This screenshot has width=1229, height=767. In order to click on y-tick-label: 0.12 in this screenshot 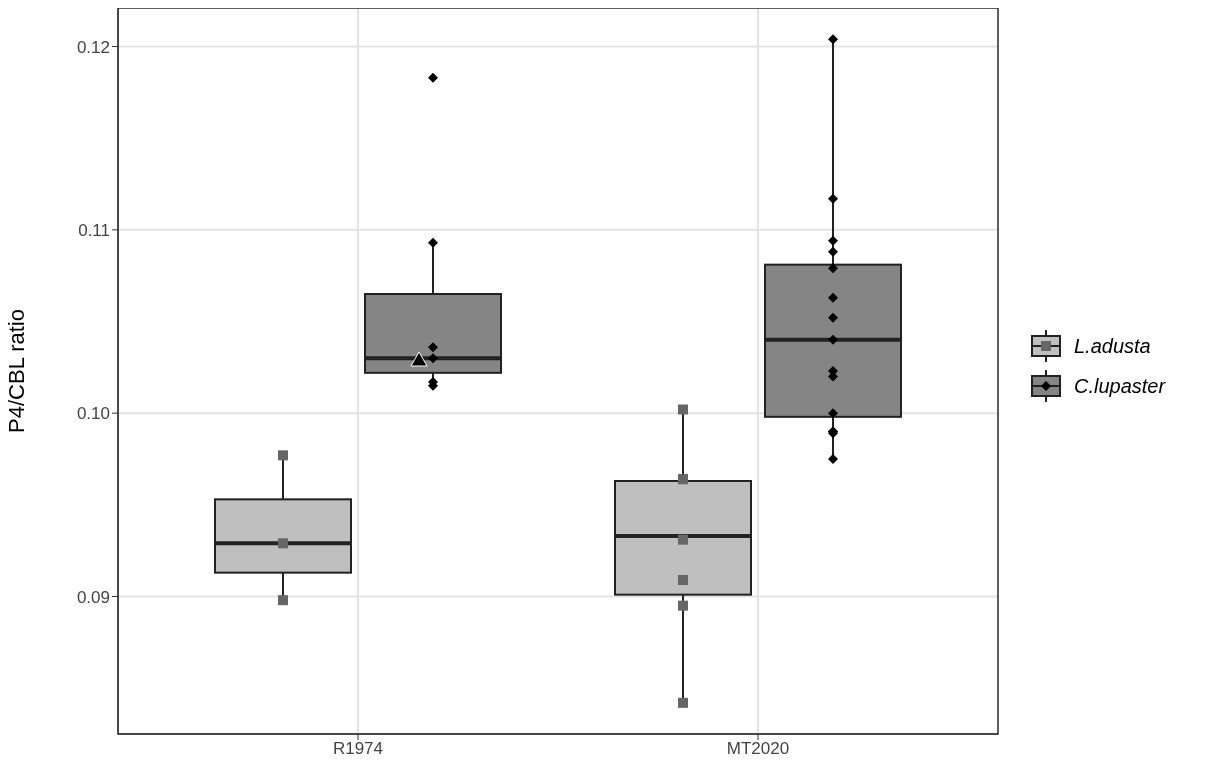, I will do `click(93, 47)`.